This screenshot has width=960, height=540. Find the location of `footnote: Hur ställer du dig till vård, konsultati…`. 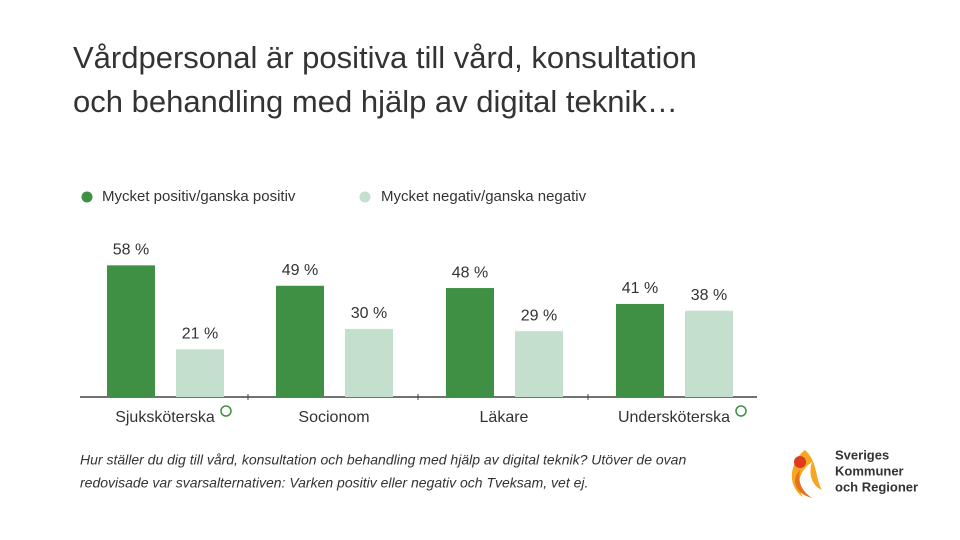

footnote: Hur ställer du dig till vård, konsultati… is located at coordinates (383, 460).